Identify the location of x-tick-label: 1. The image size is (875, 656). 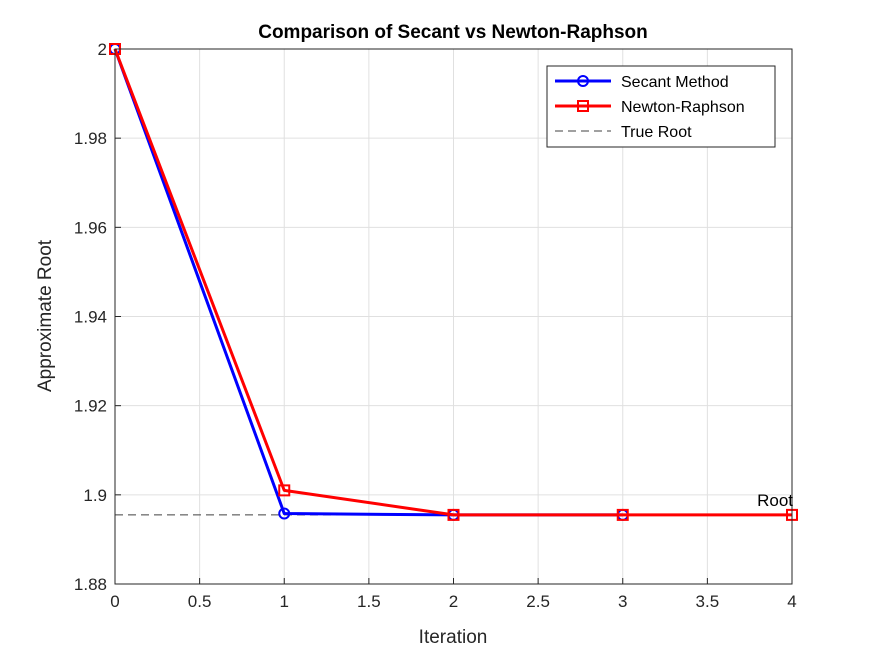
(284, 601).